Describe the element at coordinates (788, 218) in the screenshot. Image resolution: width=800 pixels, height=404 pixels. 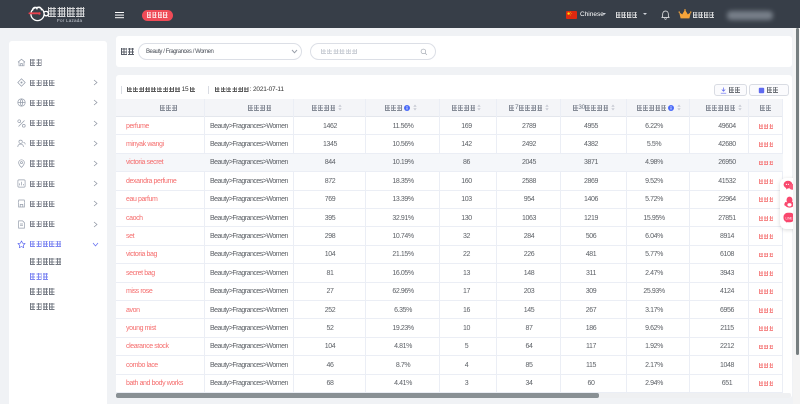
I see `svg-text: LINE` at that location.